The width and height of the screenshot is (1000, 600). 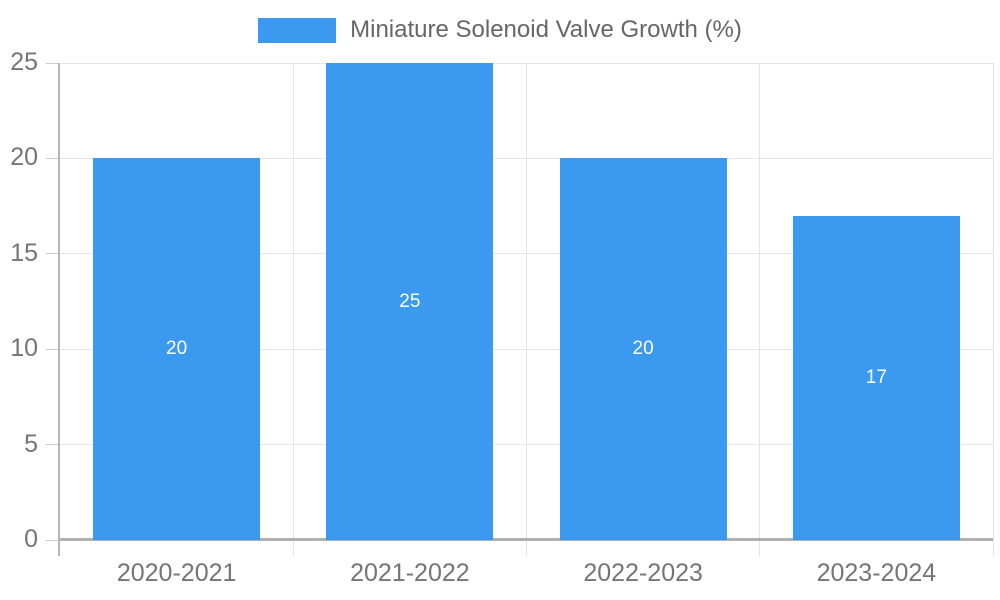 I want to click on y-axis-tick-label: 0, so click(x=31, y=539).